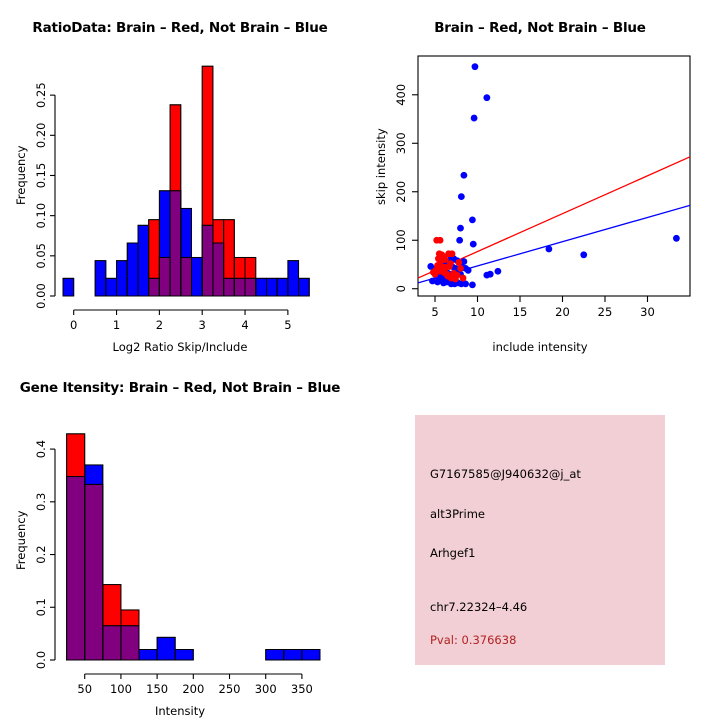  Describe the element at coordinates (605, 312) in the screenshot. I see `svg-text: 25` at that location.